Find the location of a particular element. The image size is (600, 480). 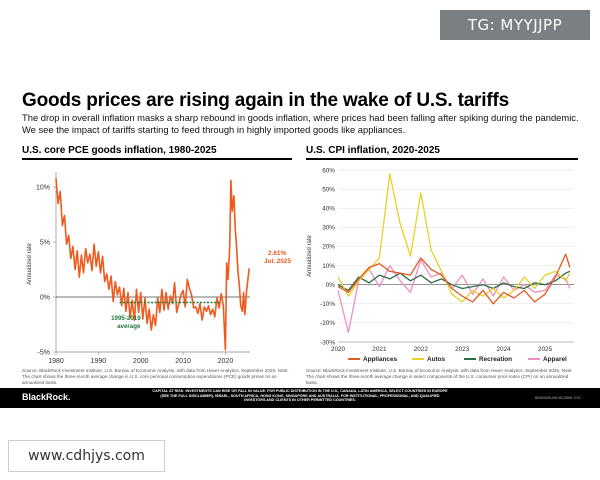

x-tick-label: 2000 is located at coordinates (141, 361).